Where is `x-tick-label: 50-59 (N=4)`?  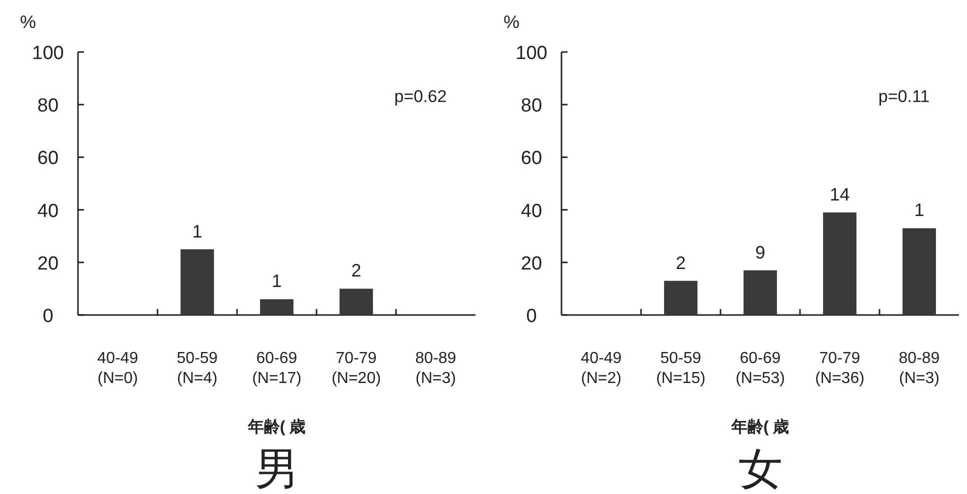 x-tick-label: 50-59 (N=4) is located at coordinates (197, 368).